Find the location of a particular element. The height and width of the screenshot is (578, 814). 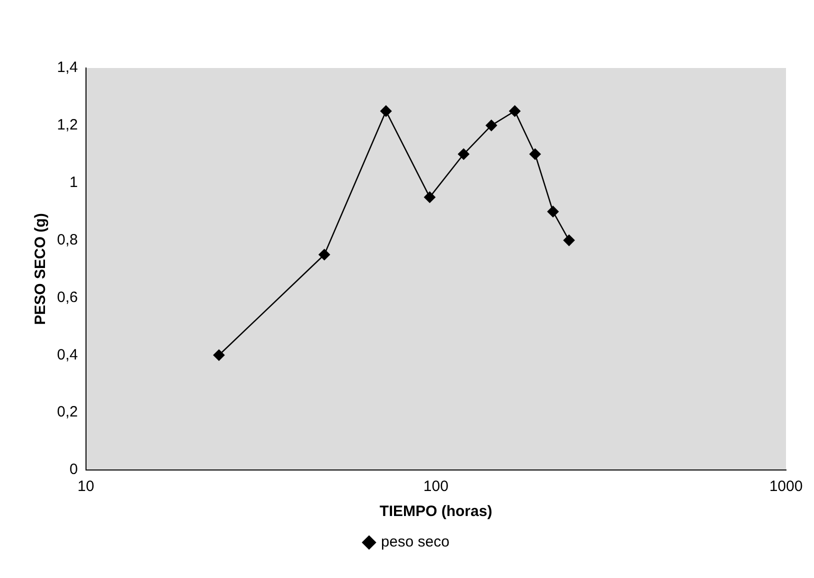

y-tick-label: 0,4 is located at coordinates (67, 355).